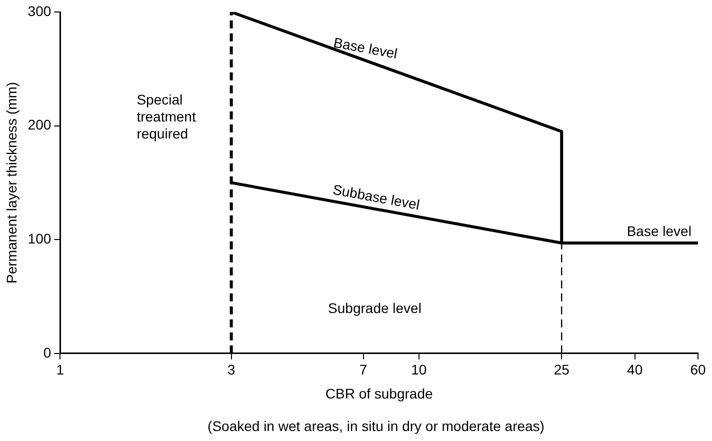 The height and width of the screenshot is (441, 712). Describe the element at coordinates (376, 197) in the screenshot. I see `annotation: Subbase level` at that location.